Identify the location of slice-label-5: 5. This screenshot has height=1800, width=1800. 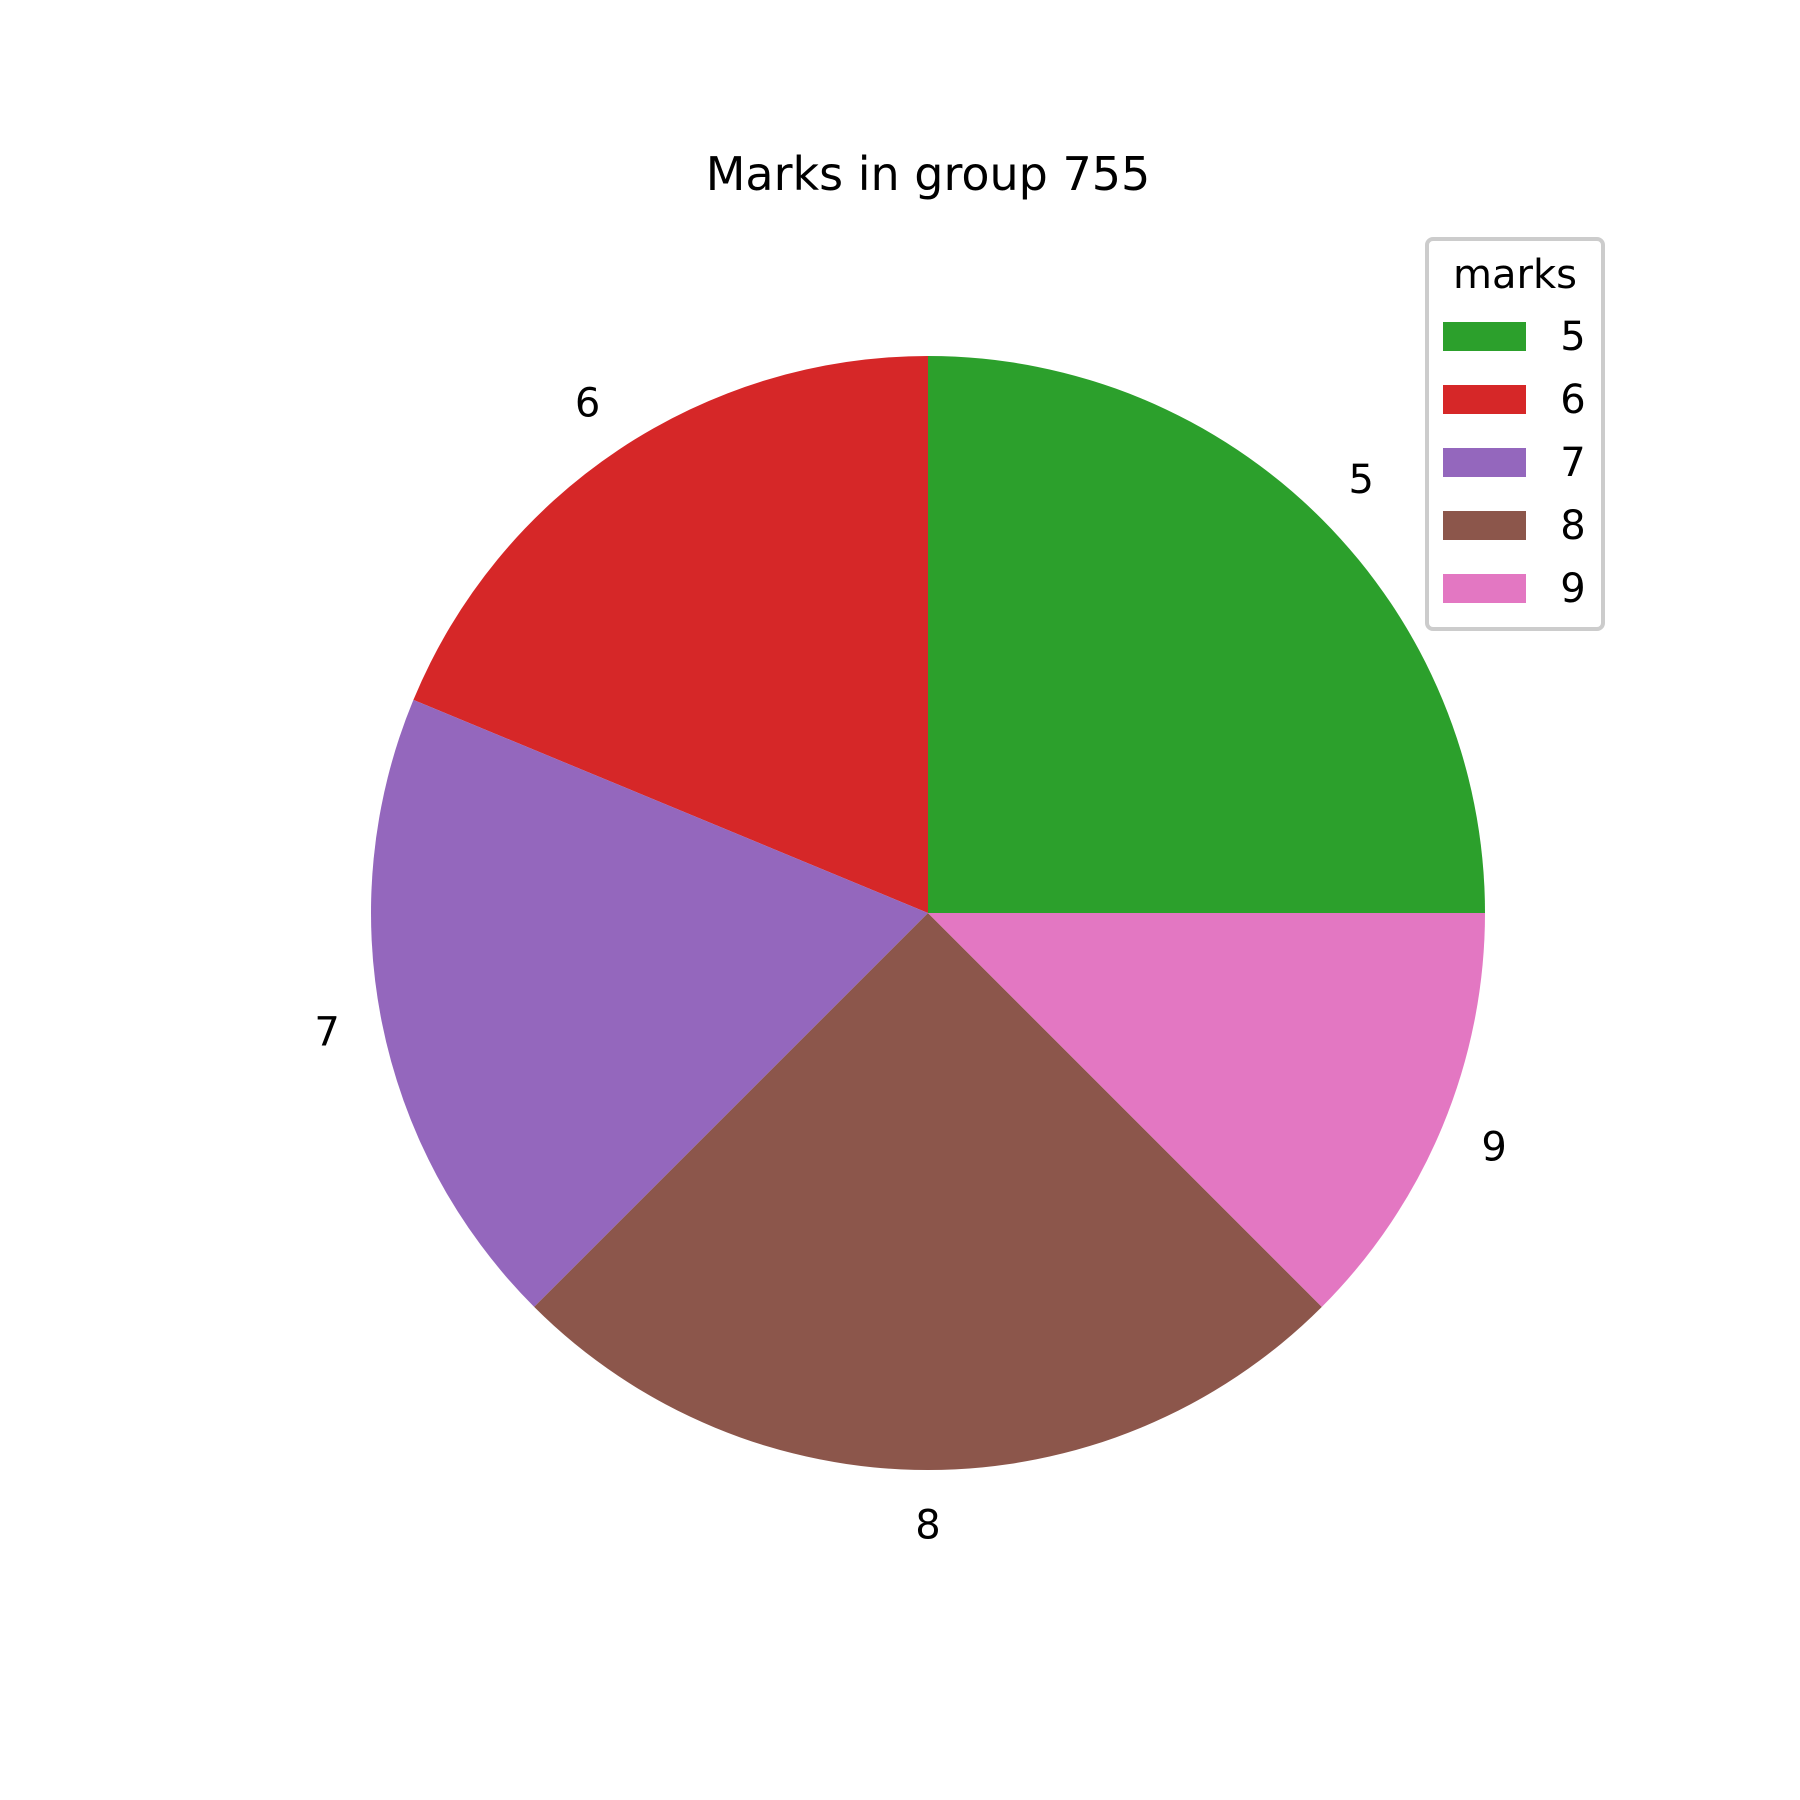
(1361, 480).